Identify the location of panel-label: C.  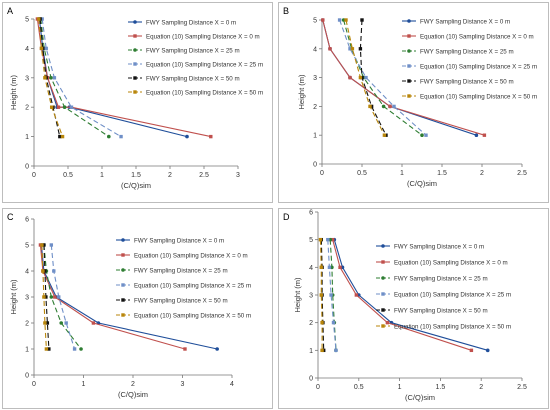
(10, 217).